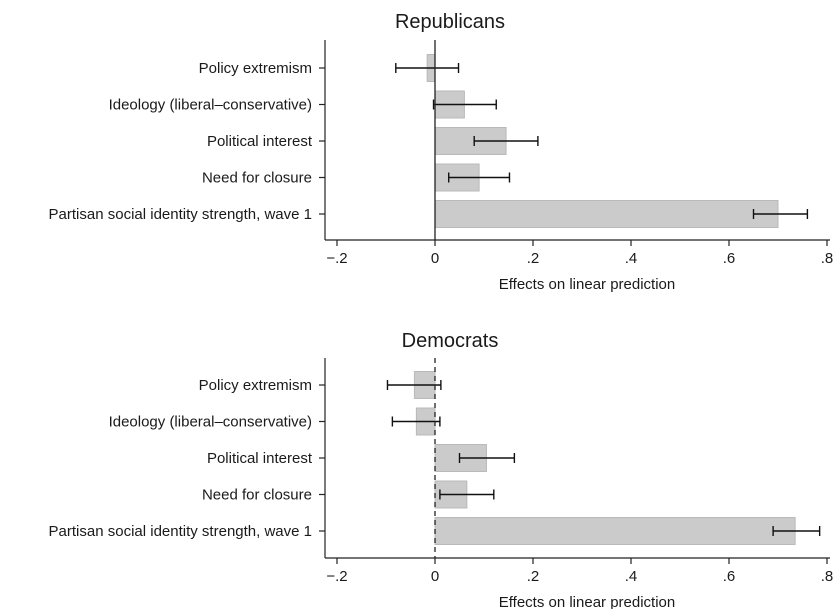  What do you see at coordinates (450, 22) in the screenshot?
I see `panel-title: Republicans` at bounding box center [450, 22].